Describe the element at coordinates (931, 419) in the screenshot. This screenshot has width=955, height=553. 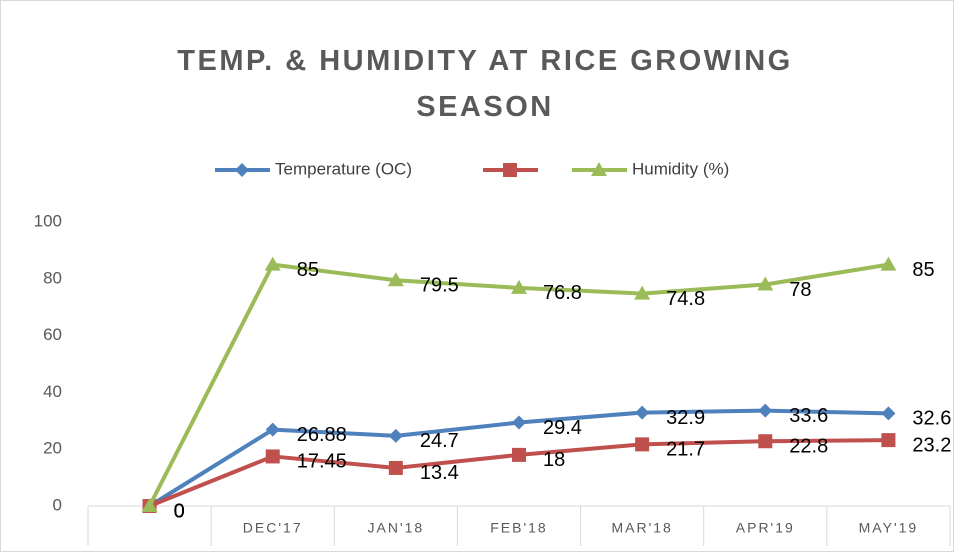
I see `data-label: 32.6` at that location.